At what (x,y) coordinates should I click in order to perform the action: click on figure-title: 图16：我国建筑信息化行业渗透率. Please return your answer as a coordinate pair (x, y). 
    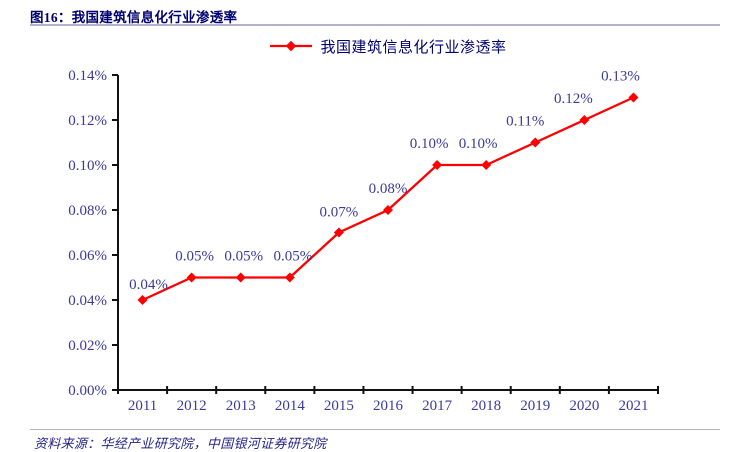
    Looking at the image, I should click on (134, 17).